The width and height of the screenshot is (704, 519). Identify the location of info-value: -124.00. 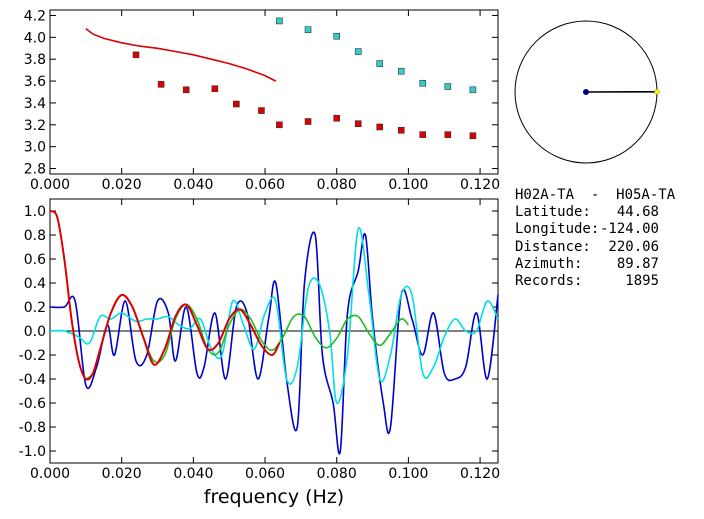
(629, 229).